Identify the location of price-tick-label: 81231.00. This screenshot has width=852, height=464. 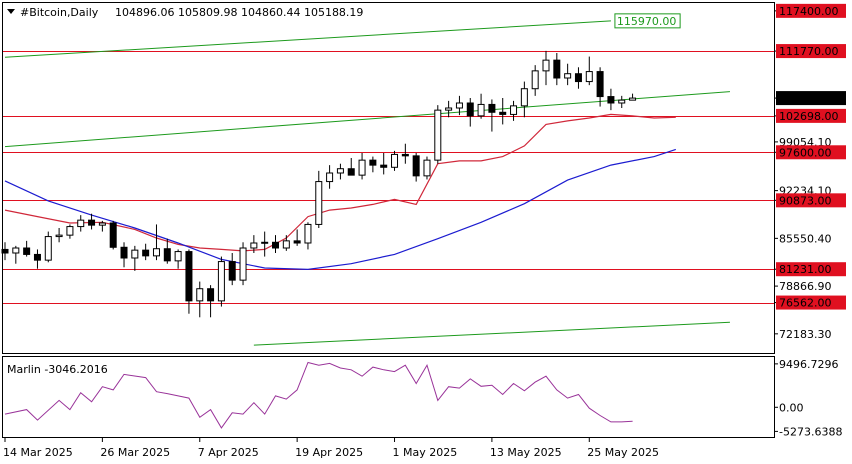
(805, 269).